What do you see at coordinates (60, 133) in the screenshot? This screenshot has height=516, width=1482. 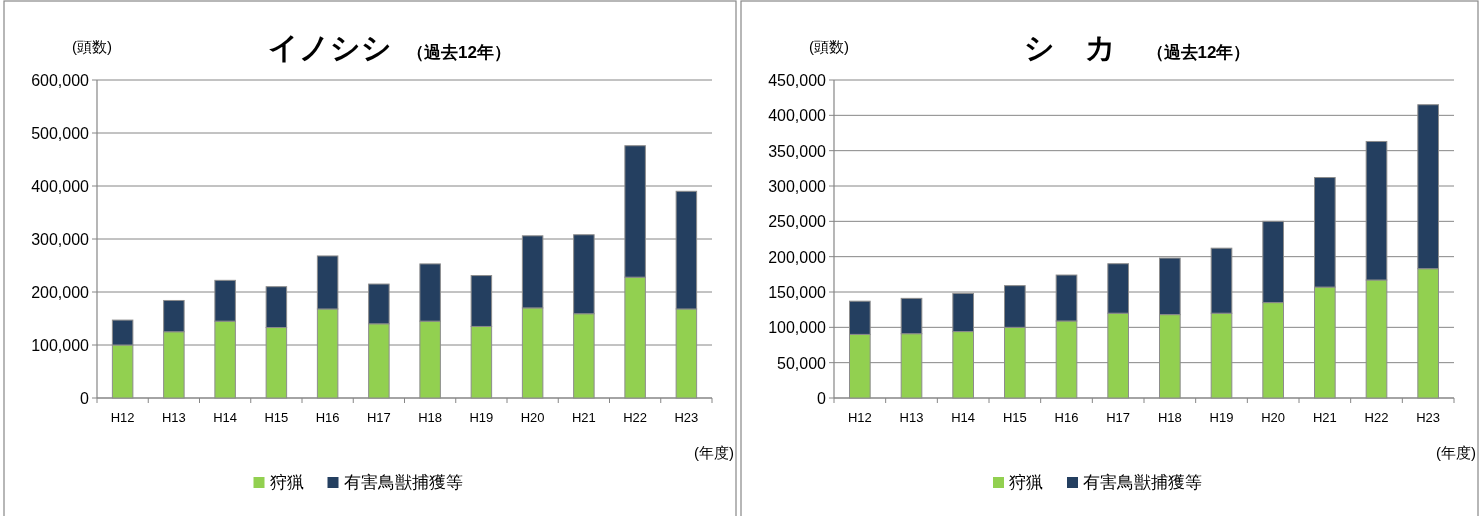 I see `y-tick-label: 500,000` at bounding box center [60, 133].